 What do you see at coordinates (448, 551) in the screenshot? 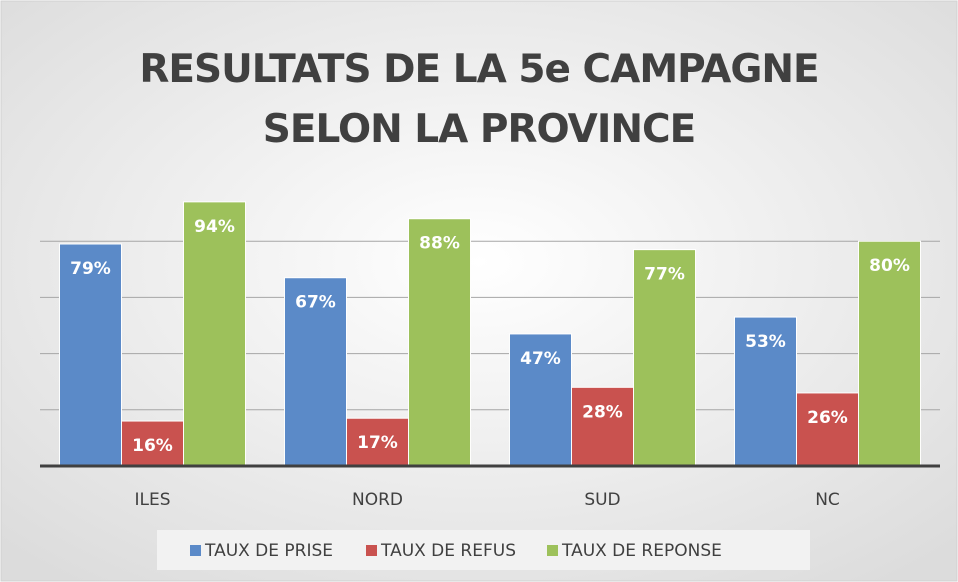
I see `legend-label: TAUX DE REFUS` at bounding box center [448, 551].